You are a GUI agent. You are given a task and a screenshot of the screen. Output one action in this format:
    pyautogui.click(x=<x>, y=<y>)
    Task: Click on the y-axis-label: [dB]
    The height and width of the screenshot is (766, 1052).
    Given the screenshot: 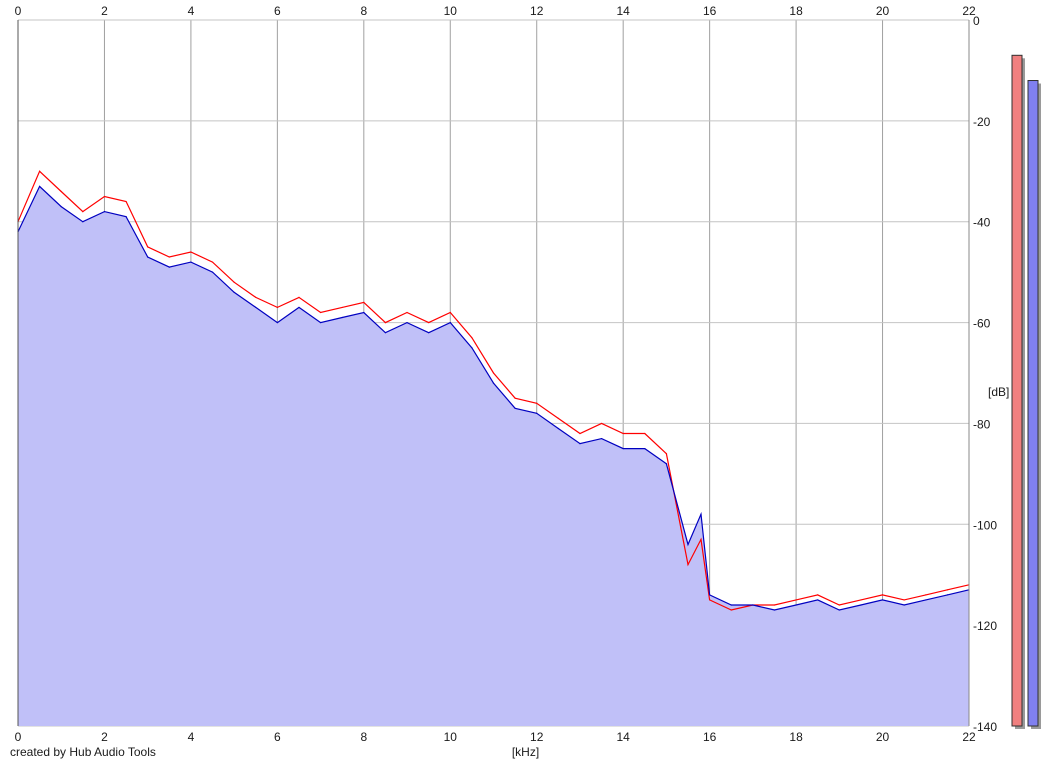 What is the action you would take?
    pyautogui.click(x=998, y=392)
    